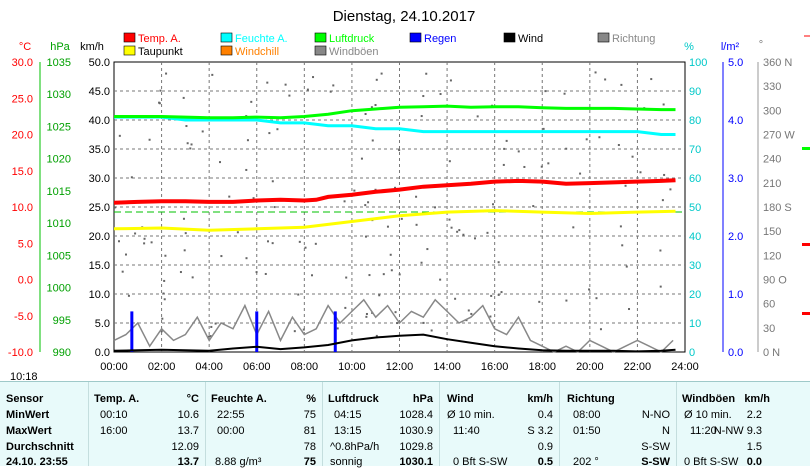 The width and height of the screenshot is (810, 468). Describe the element at coordinates (754, 415) in the screenshot. I see `boeen-min: 2.2` at that location.